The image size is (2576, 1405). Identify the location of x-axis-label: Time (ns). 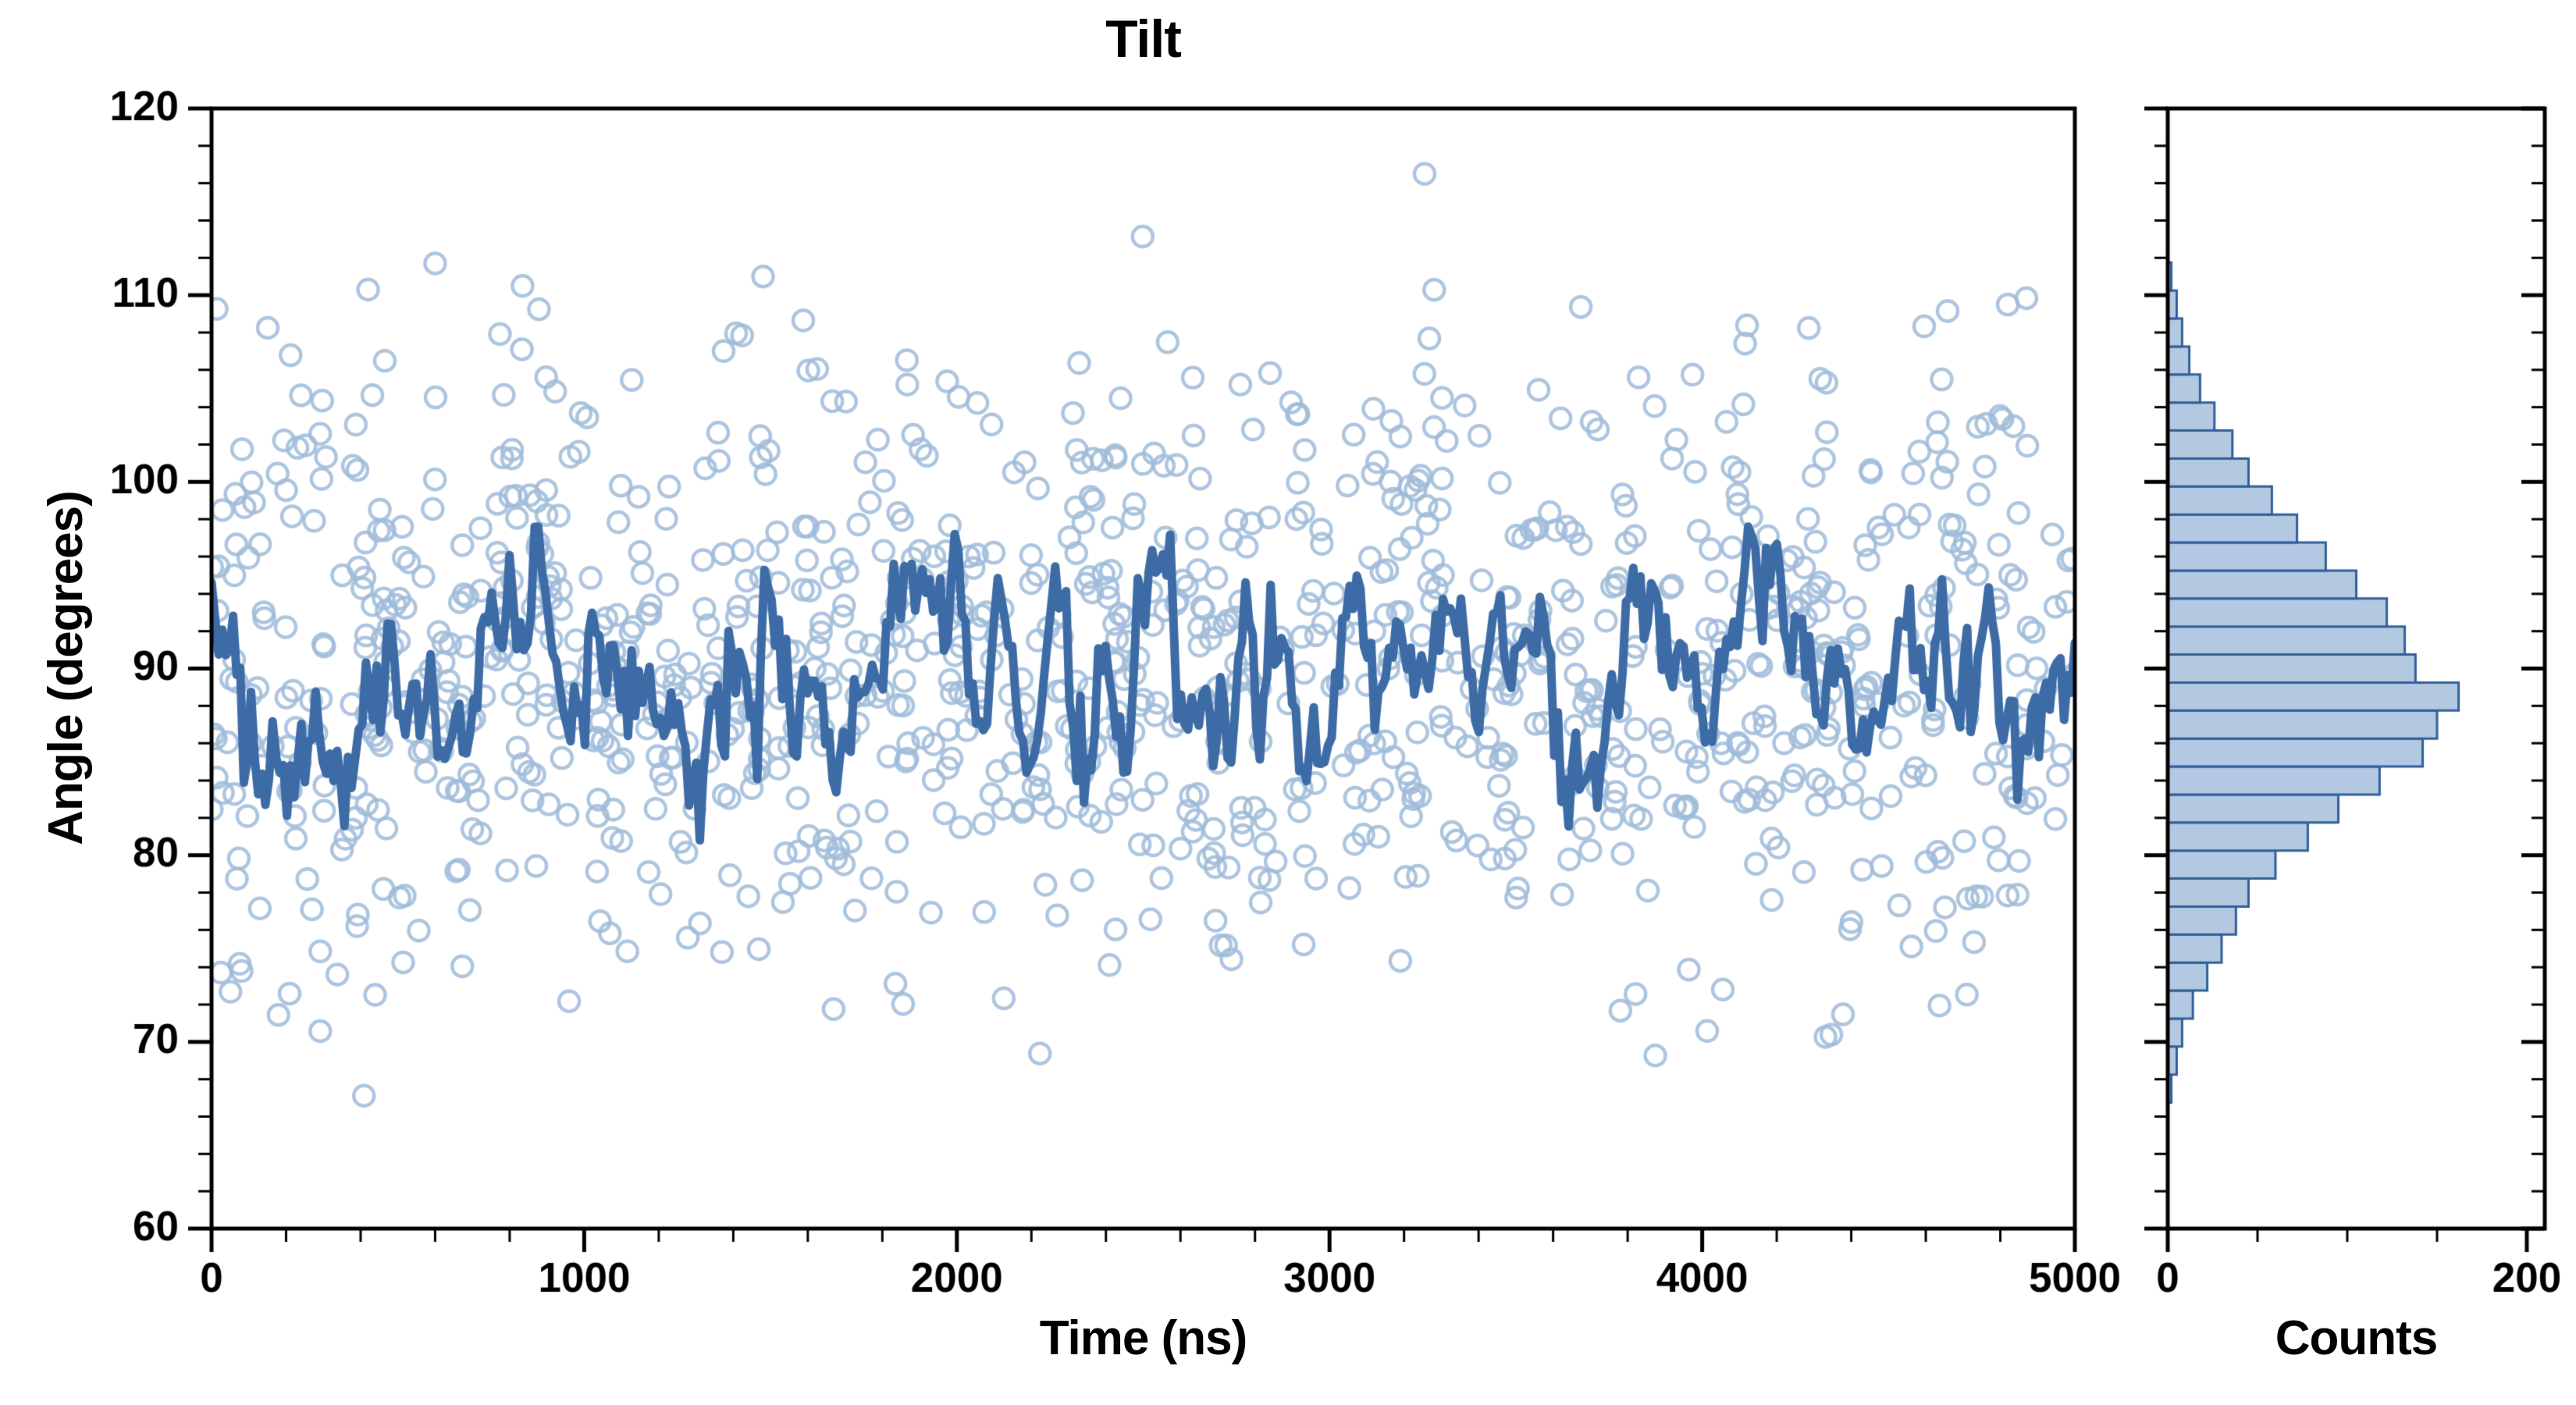
(1143, 1338).